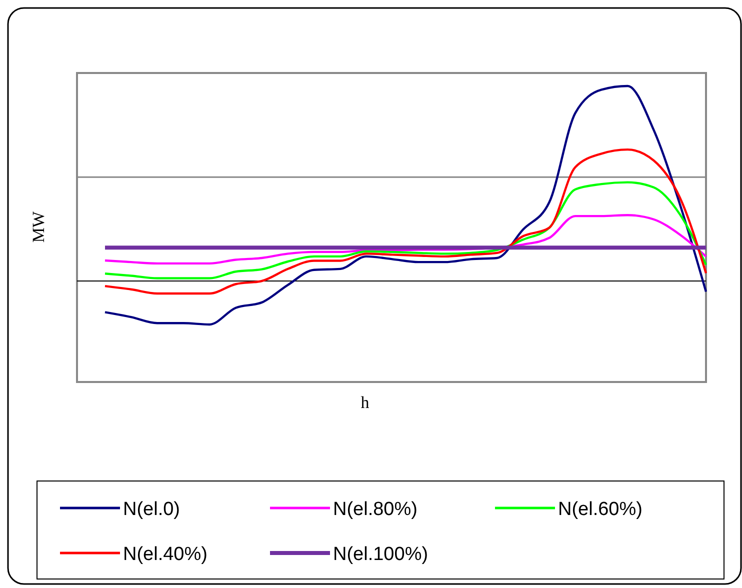 This screenshot has height=588, width=742. I want to click on x-axis-title: h, so click(365, 402).